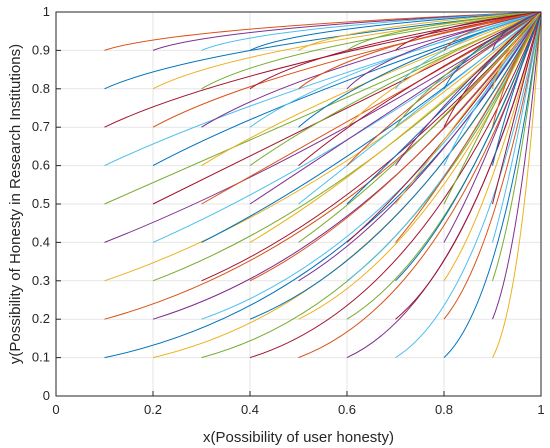  I want to click on y-tick-label: 0.4, so click(41, 241).